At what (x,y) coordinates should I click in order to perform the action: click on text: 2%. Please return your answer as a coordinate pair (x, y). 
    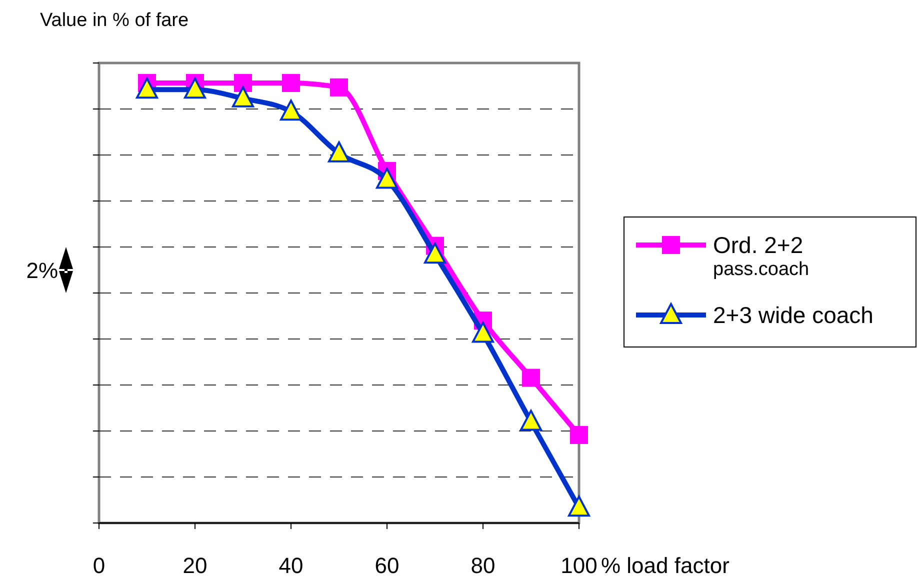
    Looking at the image, I should click on (42, 270).